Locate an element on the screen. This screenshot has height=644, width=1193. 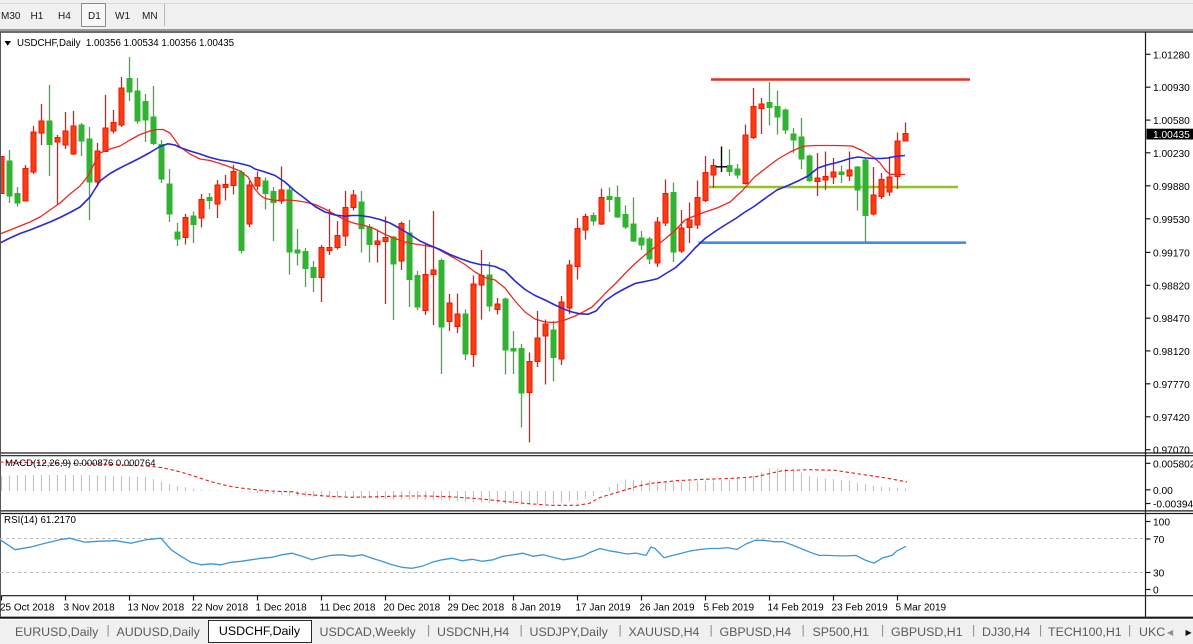
svg-text: 1.00580 is located at coordinates (1171, 121).